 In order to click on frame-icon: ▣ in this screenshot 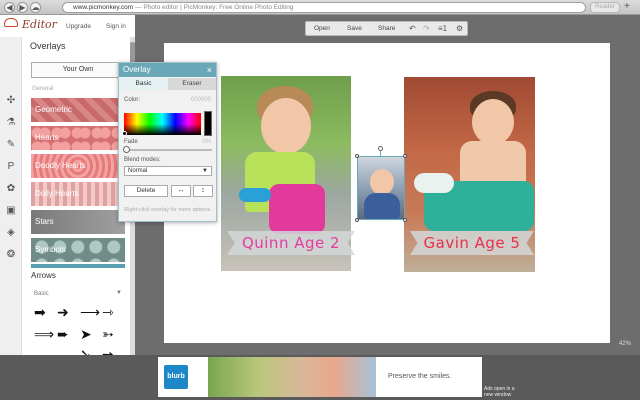, I will do `click(11, 210)`.